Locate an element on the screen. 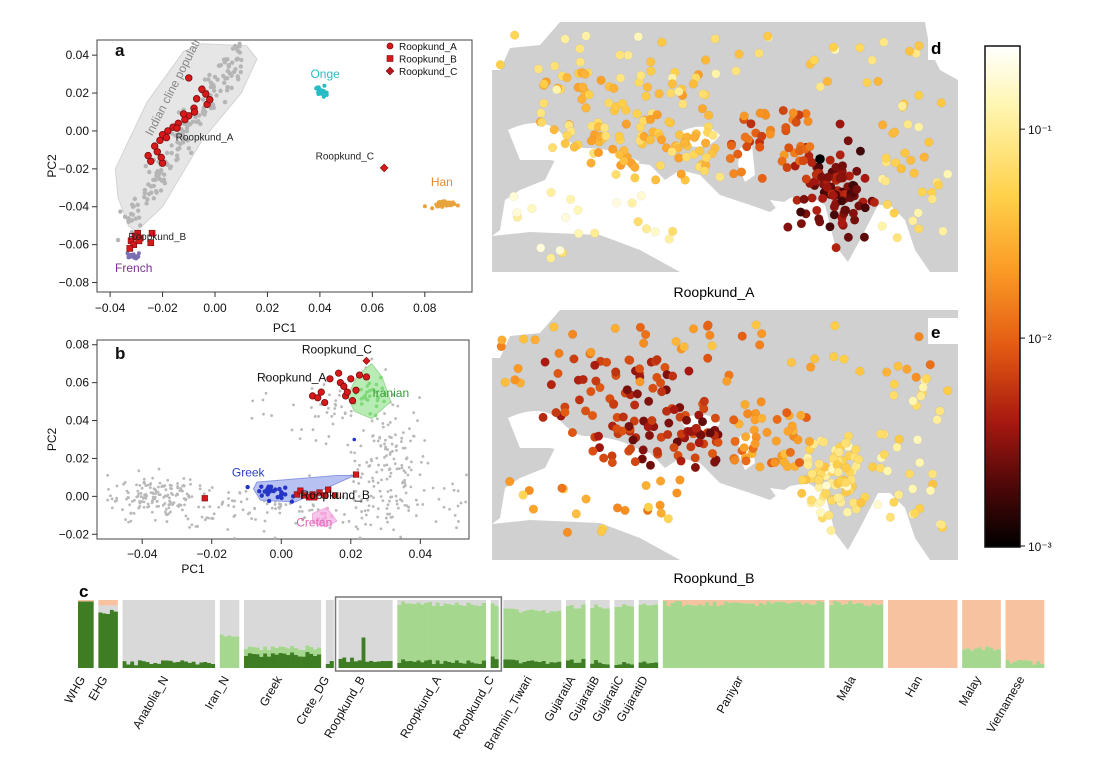 Image resolution: width=1100 pixels, height=779 pixels. iranian-point is located at coordinates (376, 406).